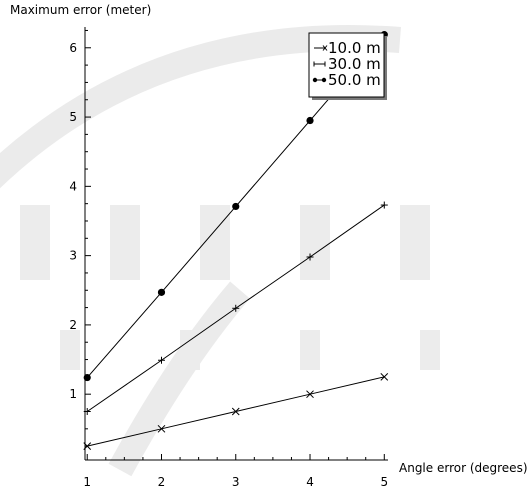 The height and width of the screenshot is (491, 532). I want to click on legend-label: 30.0 m, so click(354, 64).